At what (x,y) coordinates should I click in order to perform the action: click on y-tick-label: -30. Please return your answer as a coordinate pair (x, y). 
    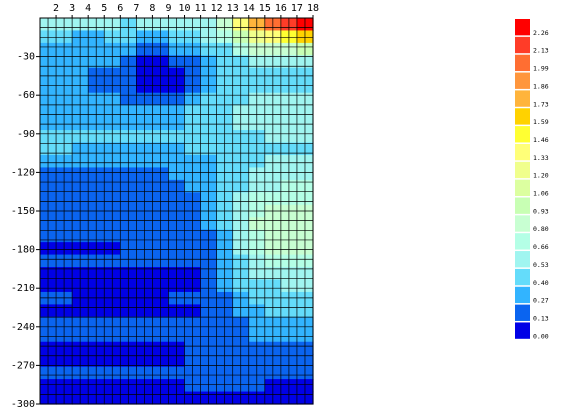
    Looking at the image, I should click on (26, 57).